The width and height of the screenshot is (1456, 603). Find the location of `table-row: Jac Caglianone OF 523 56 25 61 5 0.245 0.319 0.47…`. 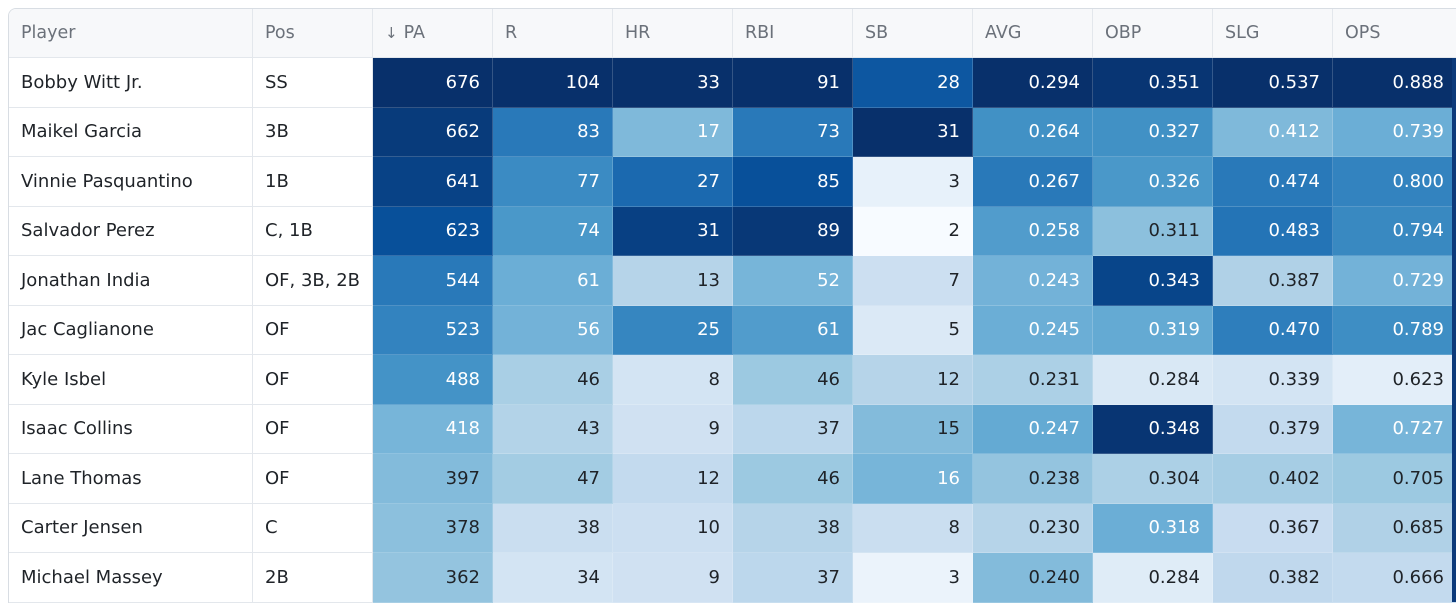

table-row: Jac Caglianone OF 523 56 25 61 5 0.245 0.319 0.47… is located at coordinates (732, 330).